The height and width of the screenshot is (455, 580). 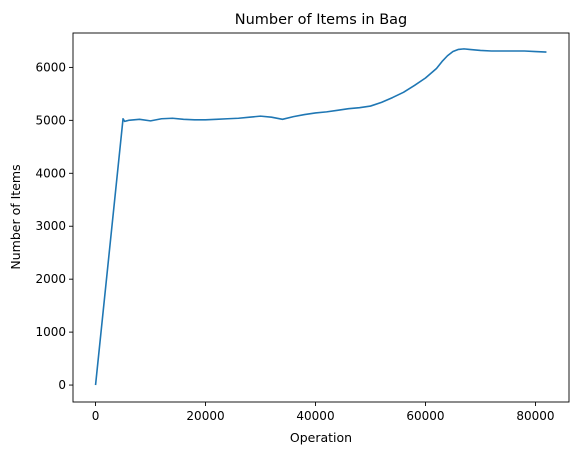 I want to click on y-tick-label: 4000, so click(x=50, y=173).